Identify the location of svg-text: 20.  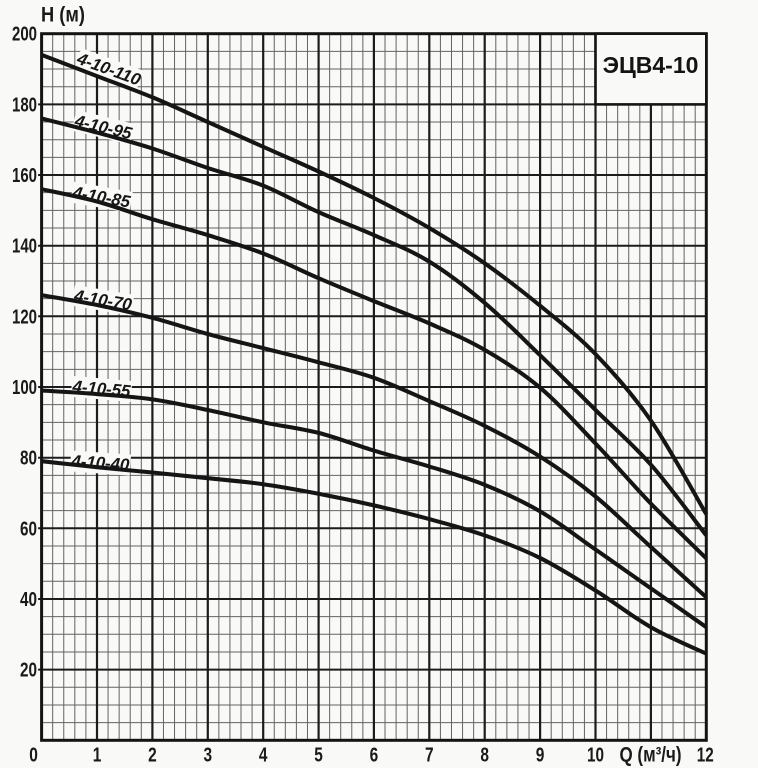
(28, 671).